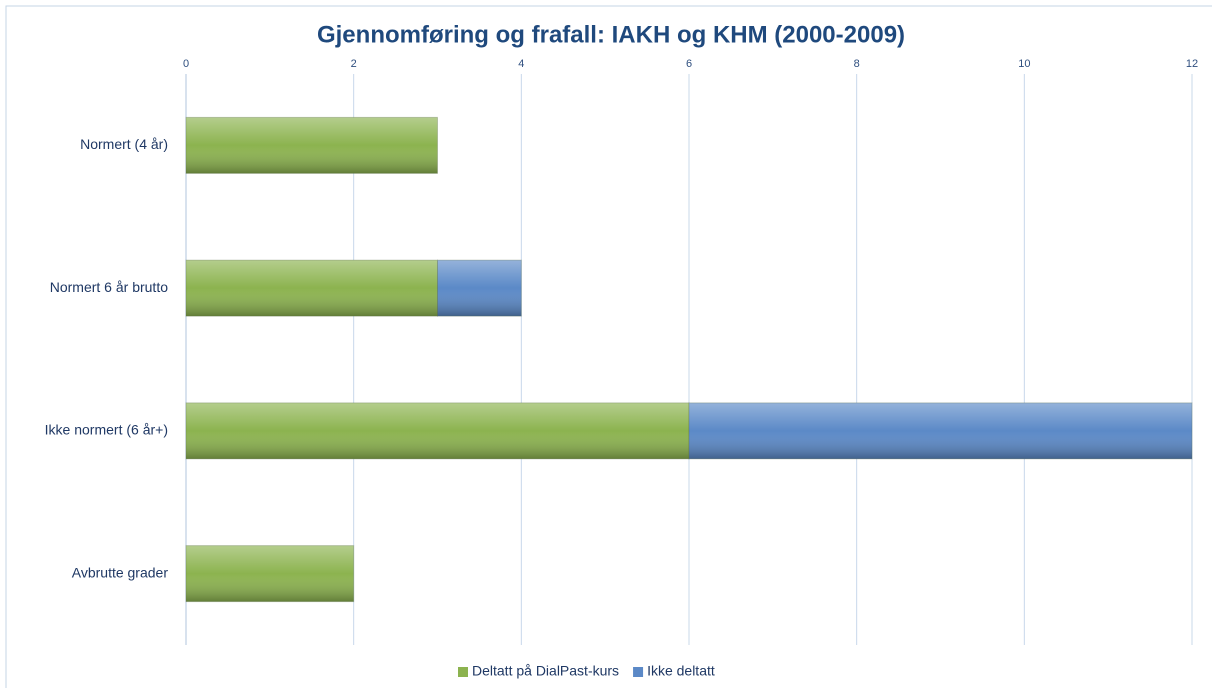 This screenshot has width=1212, height=688. What do you see at coordinates (681, 671) in the screenshot?
I see `legend-label: Ikke deltatt` at bounding box center [681, 671].